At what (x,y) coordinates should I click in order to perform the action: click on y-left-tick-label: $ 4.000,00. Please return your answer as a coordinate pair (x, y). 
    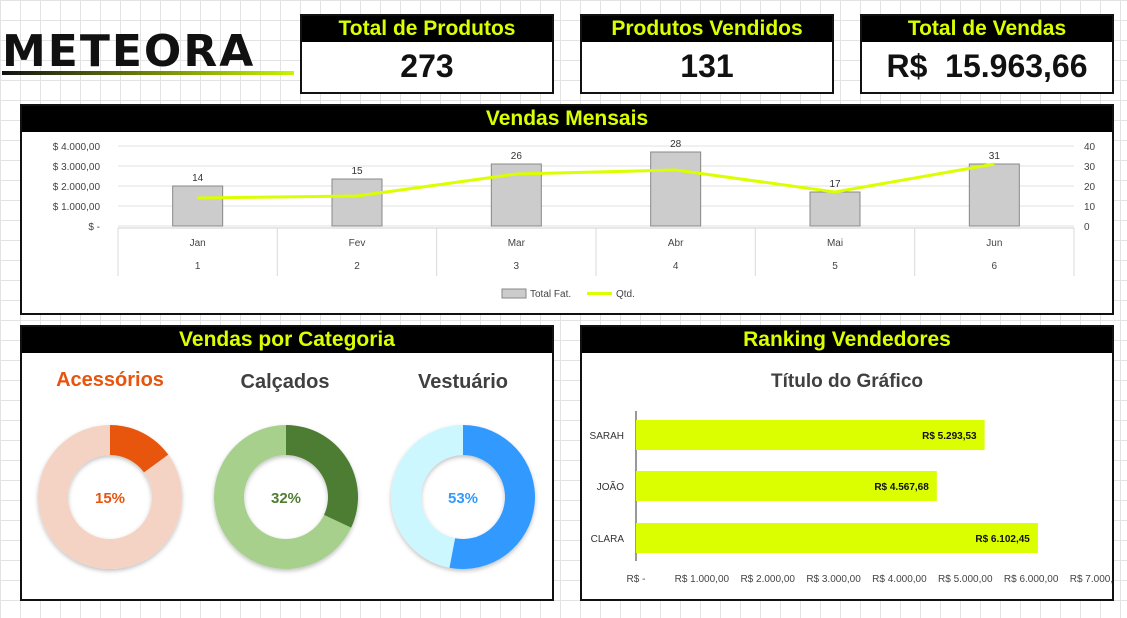
    Looking at the image, I should click on (77, 147).